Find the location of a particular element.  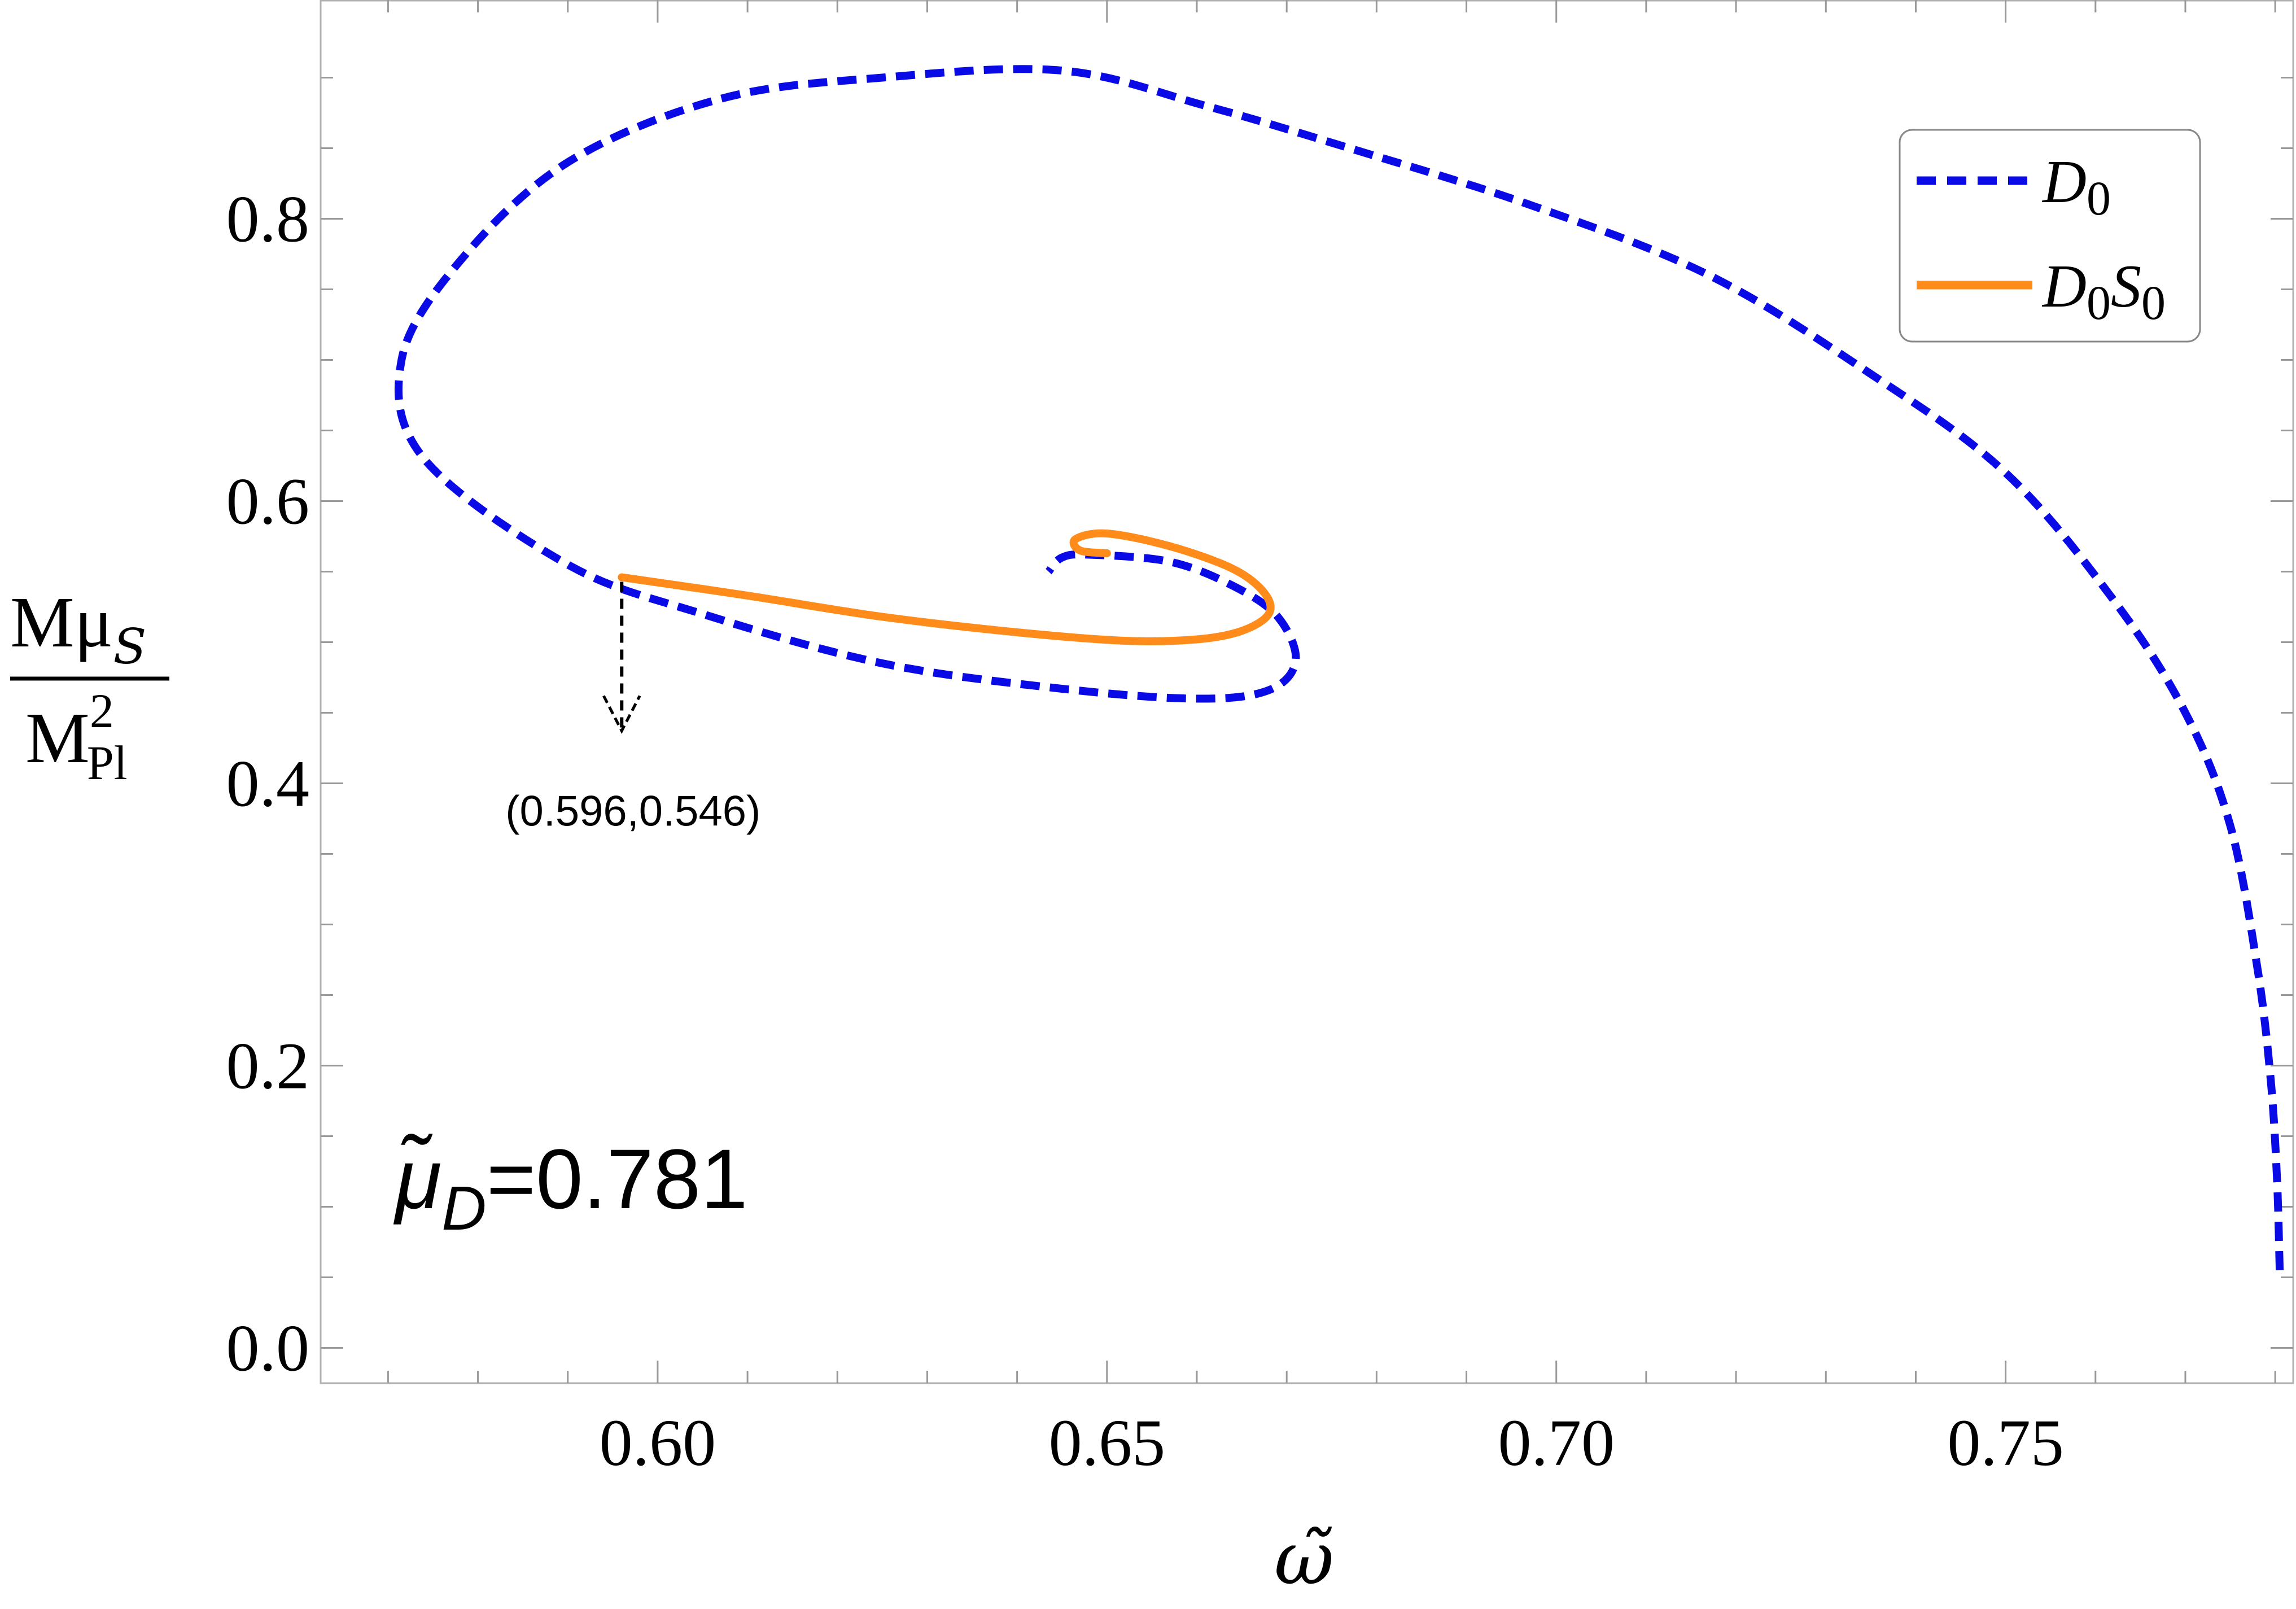

parameter-symbol: μ̃ is located at coordinates (417, 1178).